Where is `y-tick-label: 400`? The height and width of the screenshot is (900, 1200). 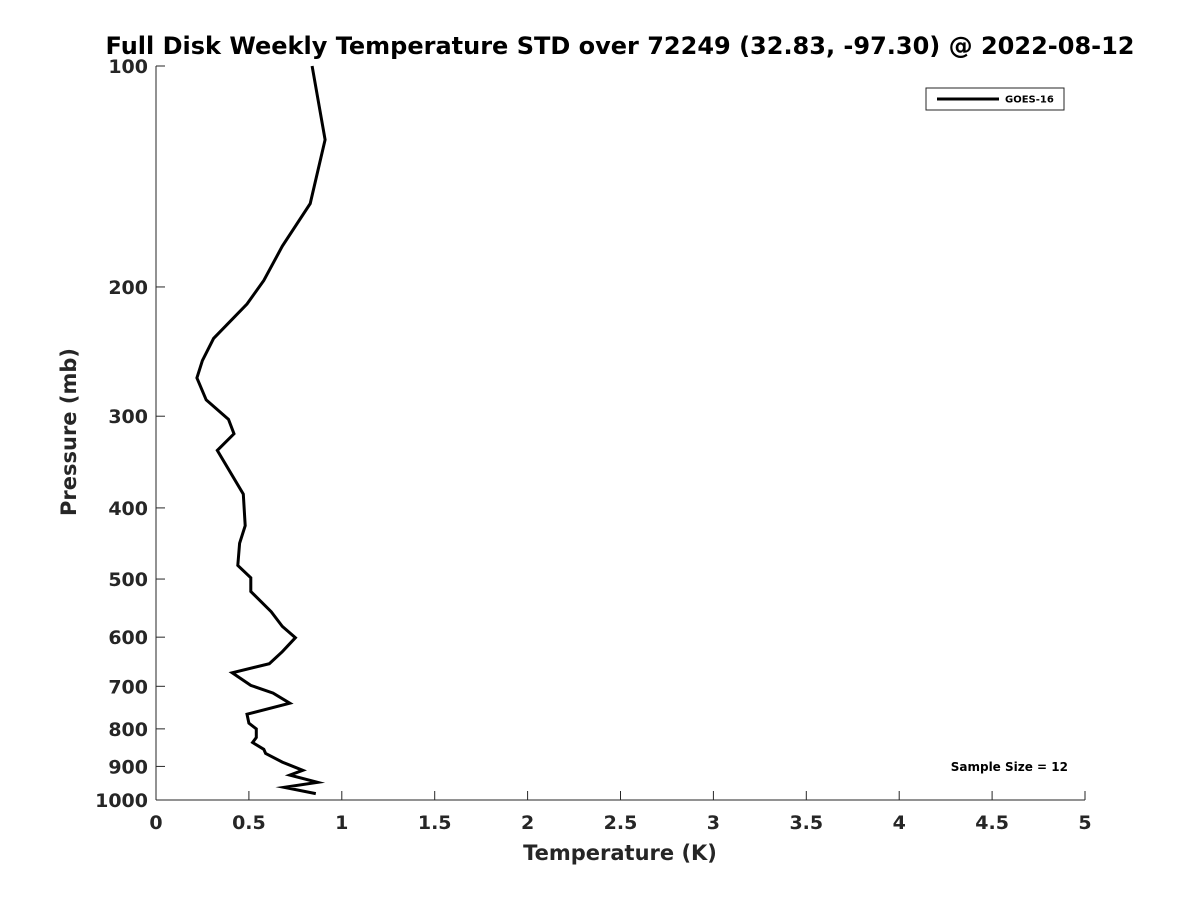
y-tick-label: 400 is located at coordinates (128, 509).